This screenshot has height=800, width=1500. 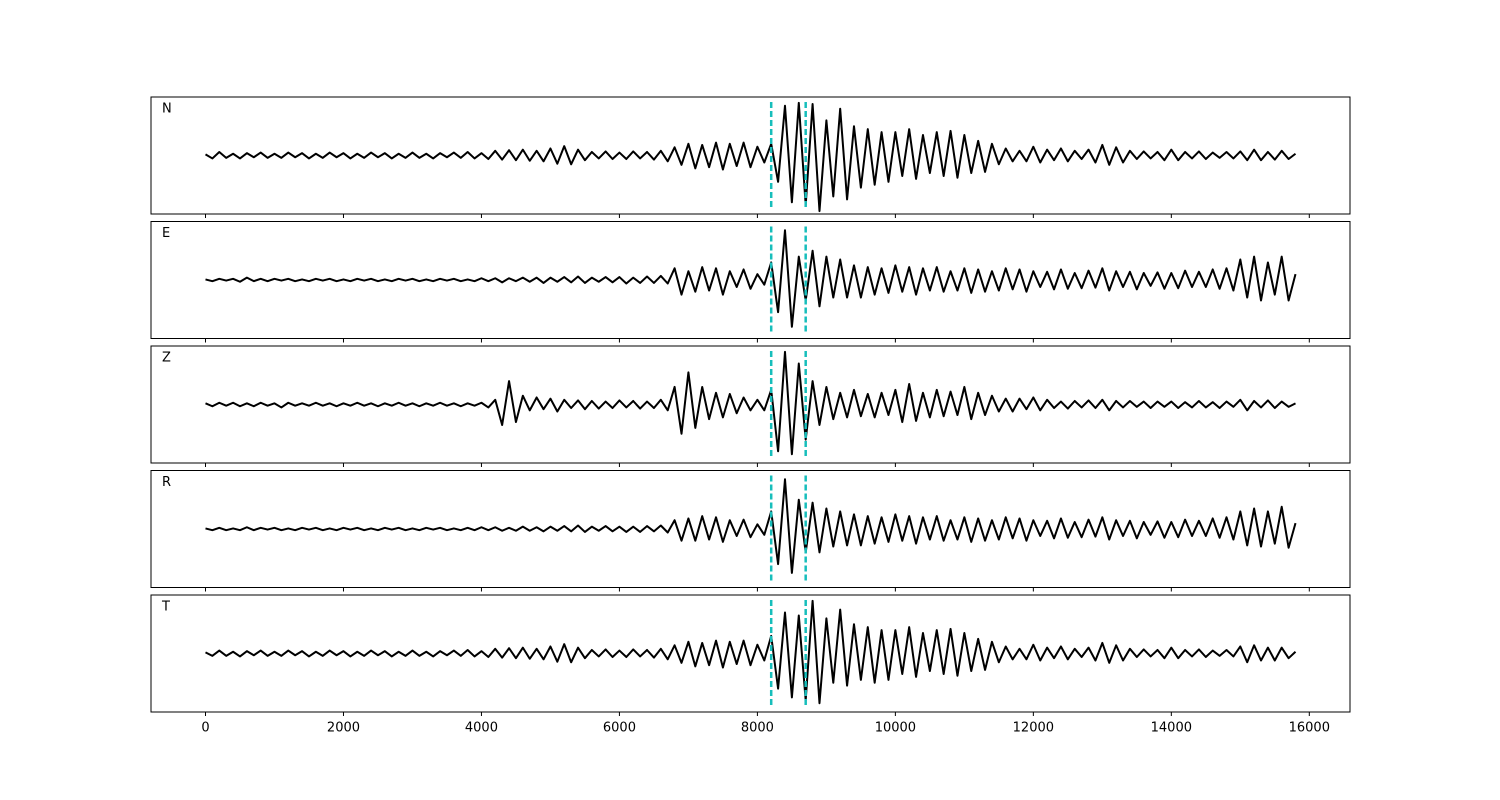 What do you see at coordinates (165, 607) in the screenshot?
I see `panel-label: T` at bounding box center [165, 607].